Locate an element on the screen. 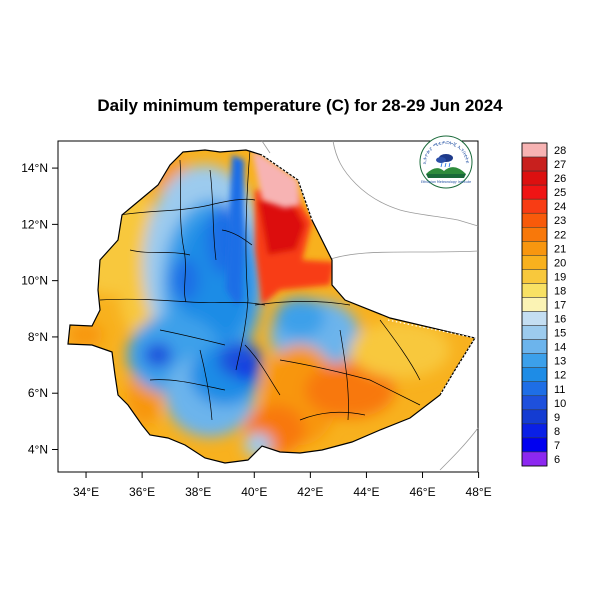  y-tick-label: 10°N is located at coordinates (34, 281).